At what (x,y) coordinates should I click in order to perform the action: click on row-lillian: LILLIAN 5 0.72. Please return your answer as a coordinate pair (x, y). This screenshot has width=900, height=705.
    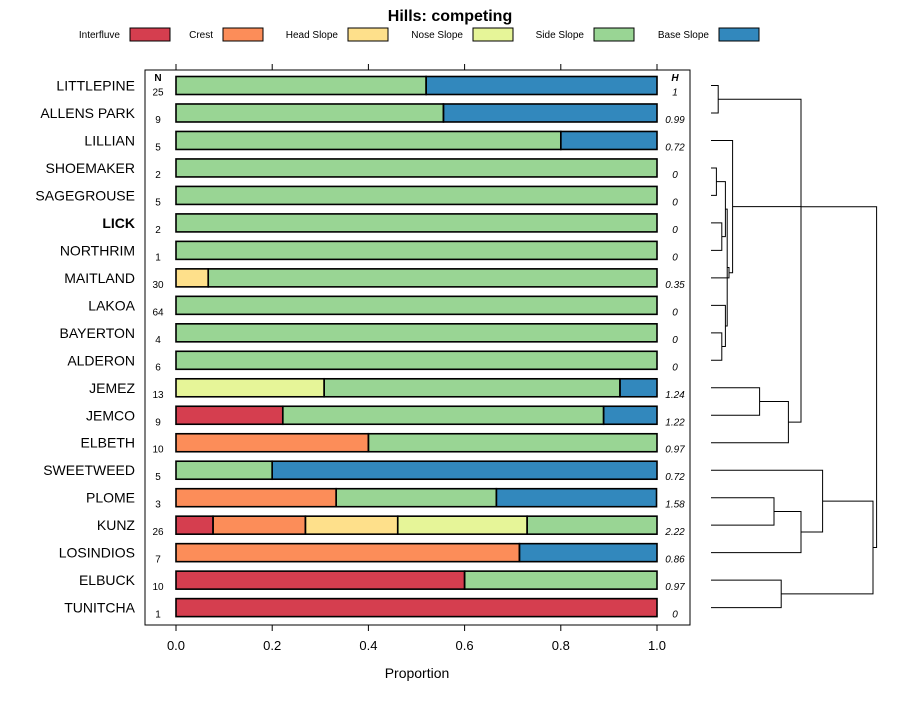
    Looking at the image, I should click on (384, 141).